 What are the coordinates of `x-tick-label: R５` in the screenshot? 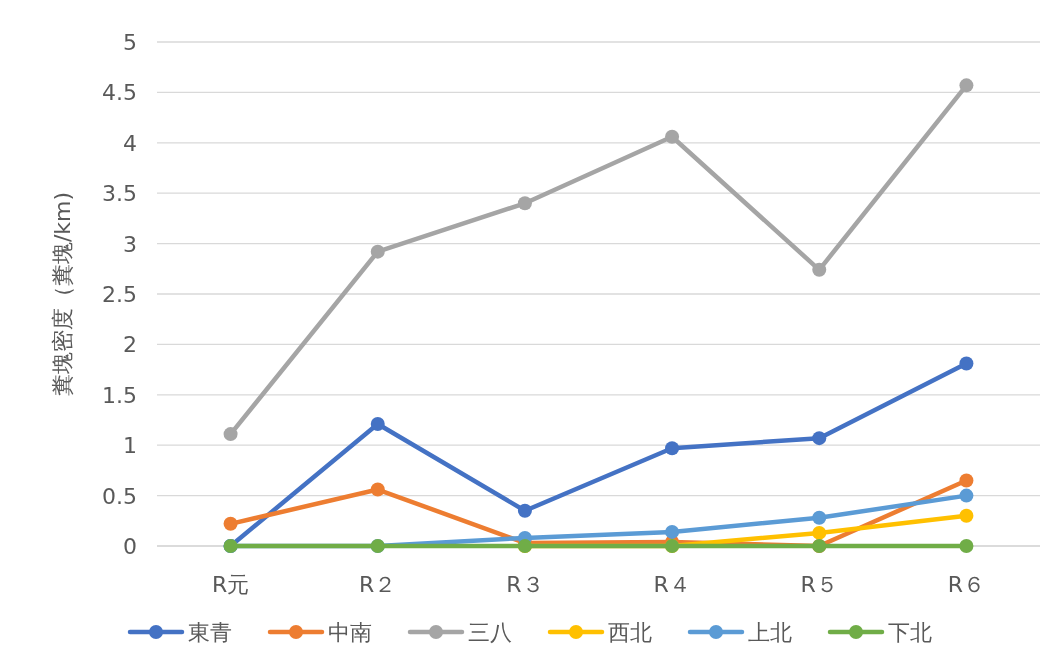 It's located at (819, 584).